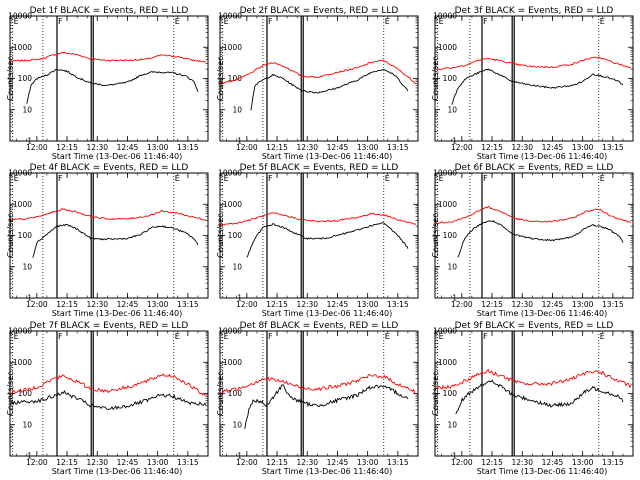 The height and width of the screenshot is (480, 640). What do you see at coordinates (534, 326) in the screenshot?
I see `panel-title: Det 9f BLACK = Events, RED = LLD` at bounding box center [534, 326].